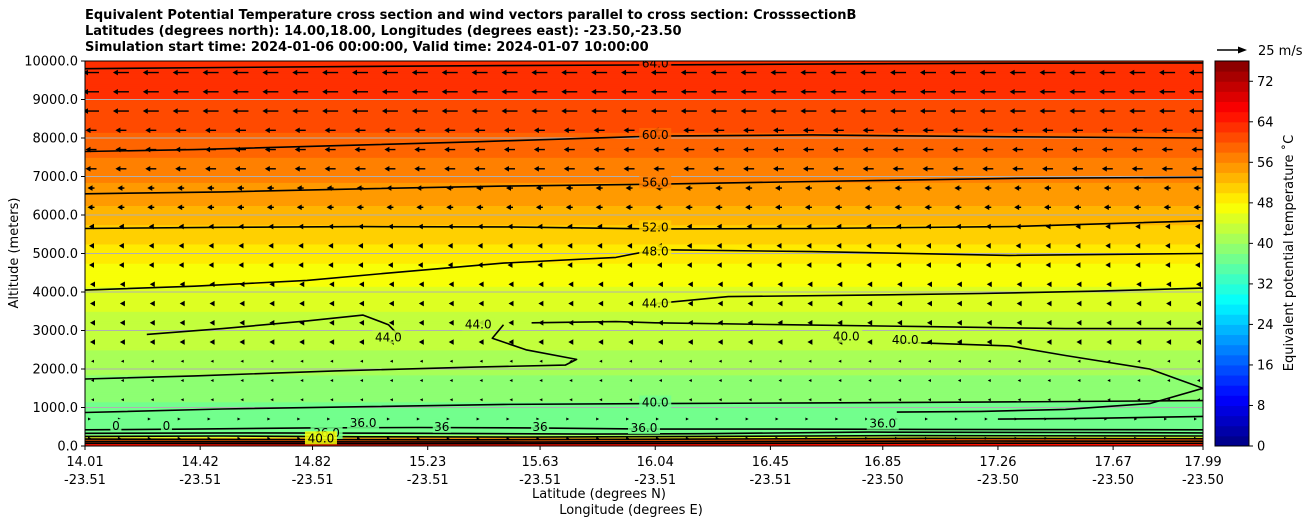  Describe the element at coordinates (1265, 82) in the screenshot. I see `colorbar-tick-label: 72` at that location.